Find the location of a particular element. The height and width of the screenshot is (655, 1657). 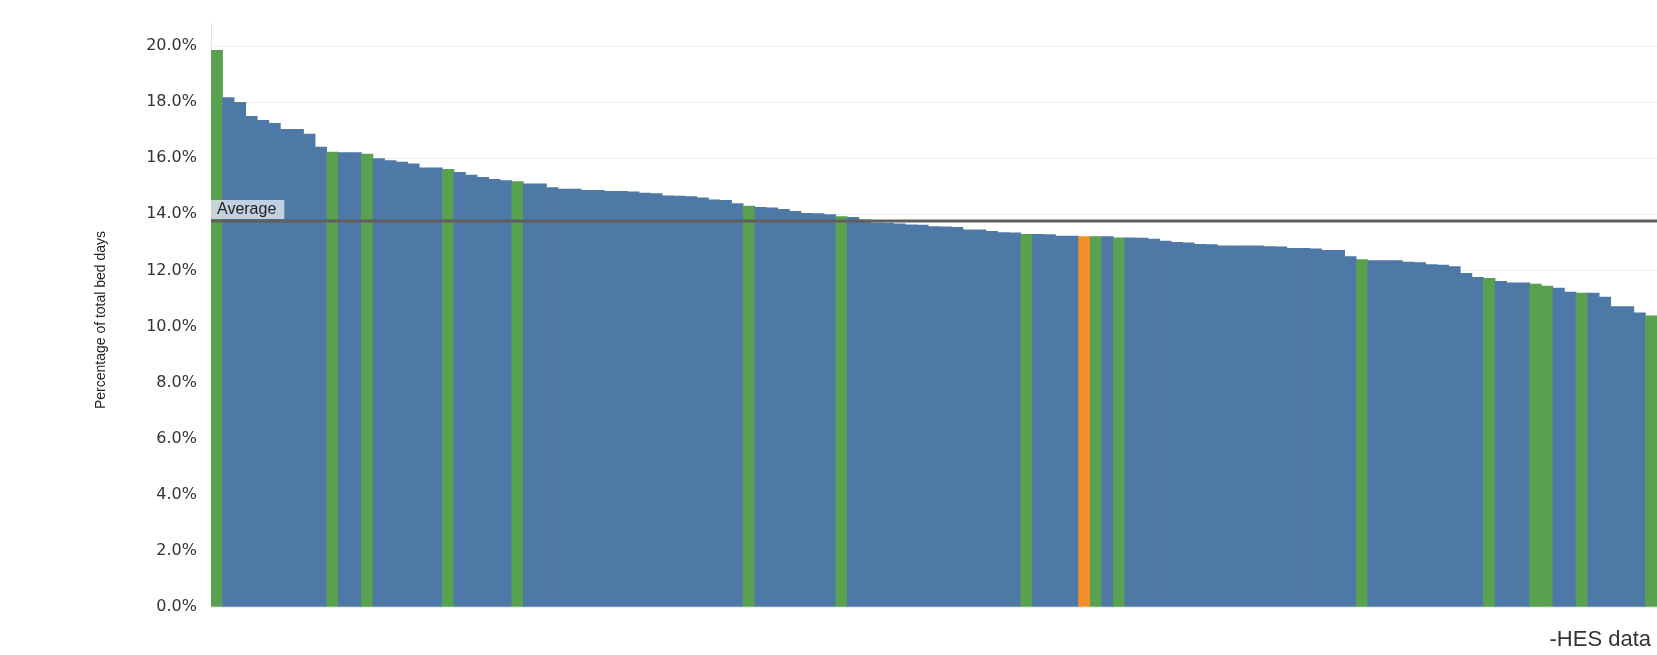

ref-line-label: Average is located at coordinates (247, 209).